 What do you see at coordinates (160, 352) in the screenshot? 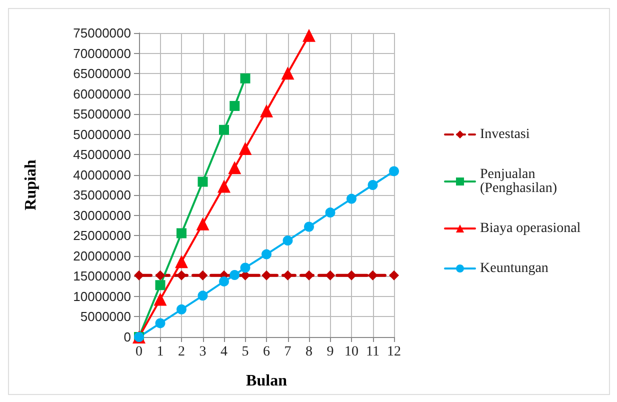
I see `x-tick-label: 1` at bounding box center [160, 352].